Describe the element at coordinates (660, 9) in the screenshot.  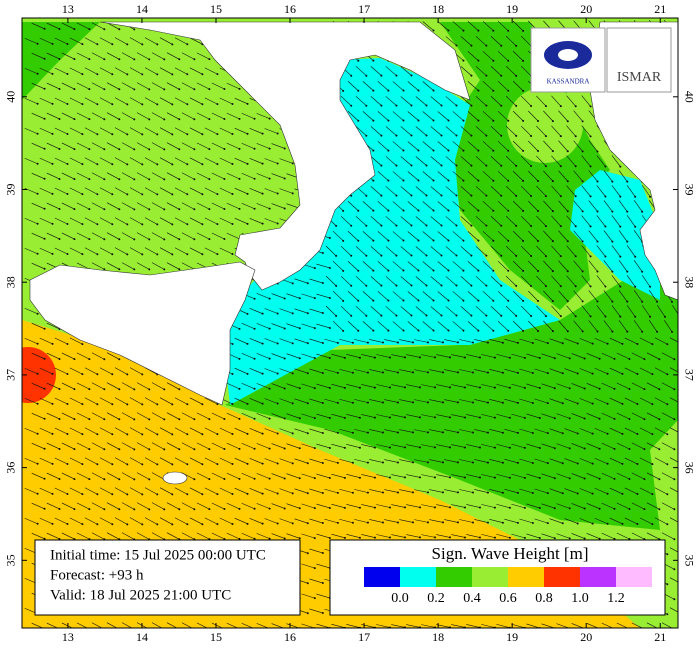
I see `lon-label: 21` at that location.